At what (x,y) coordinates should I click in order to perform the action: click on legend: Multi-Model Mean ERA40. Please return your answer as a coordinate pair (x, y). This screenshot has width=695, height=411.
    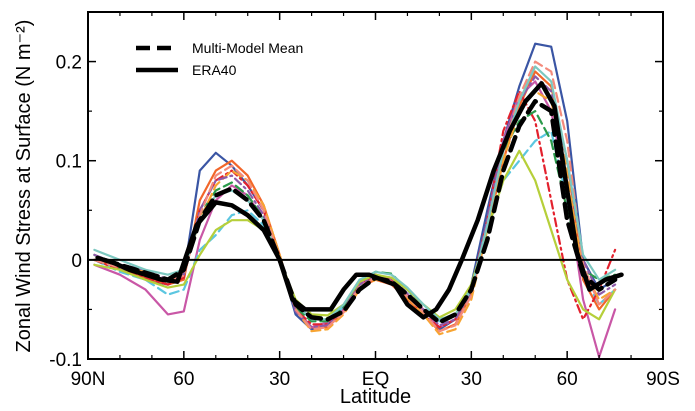
    Looking at the image, I should click on (219, 59).